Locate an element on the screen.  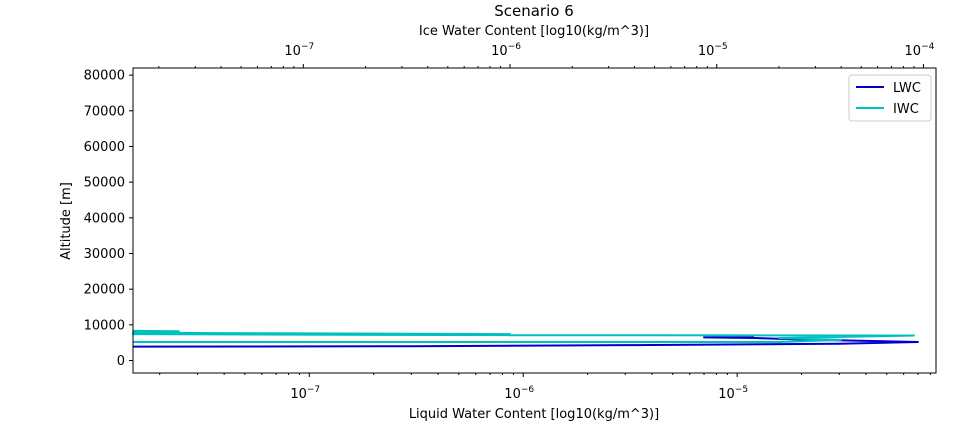
top-axis-tick-label: 10⁻⁴ is located at coordinates (920, 50).